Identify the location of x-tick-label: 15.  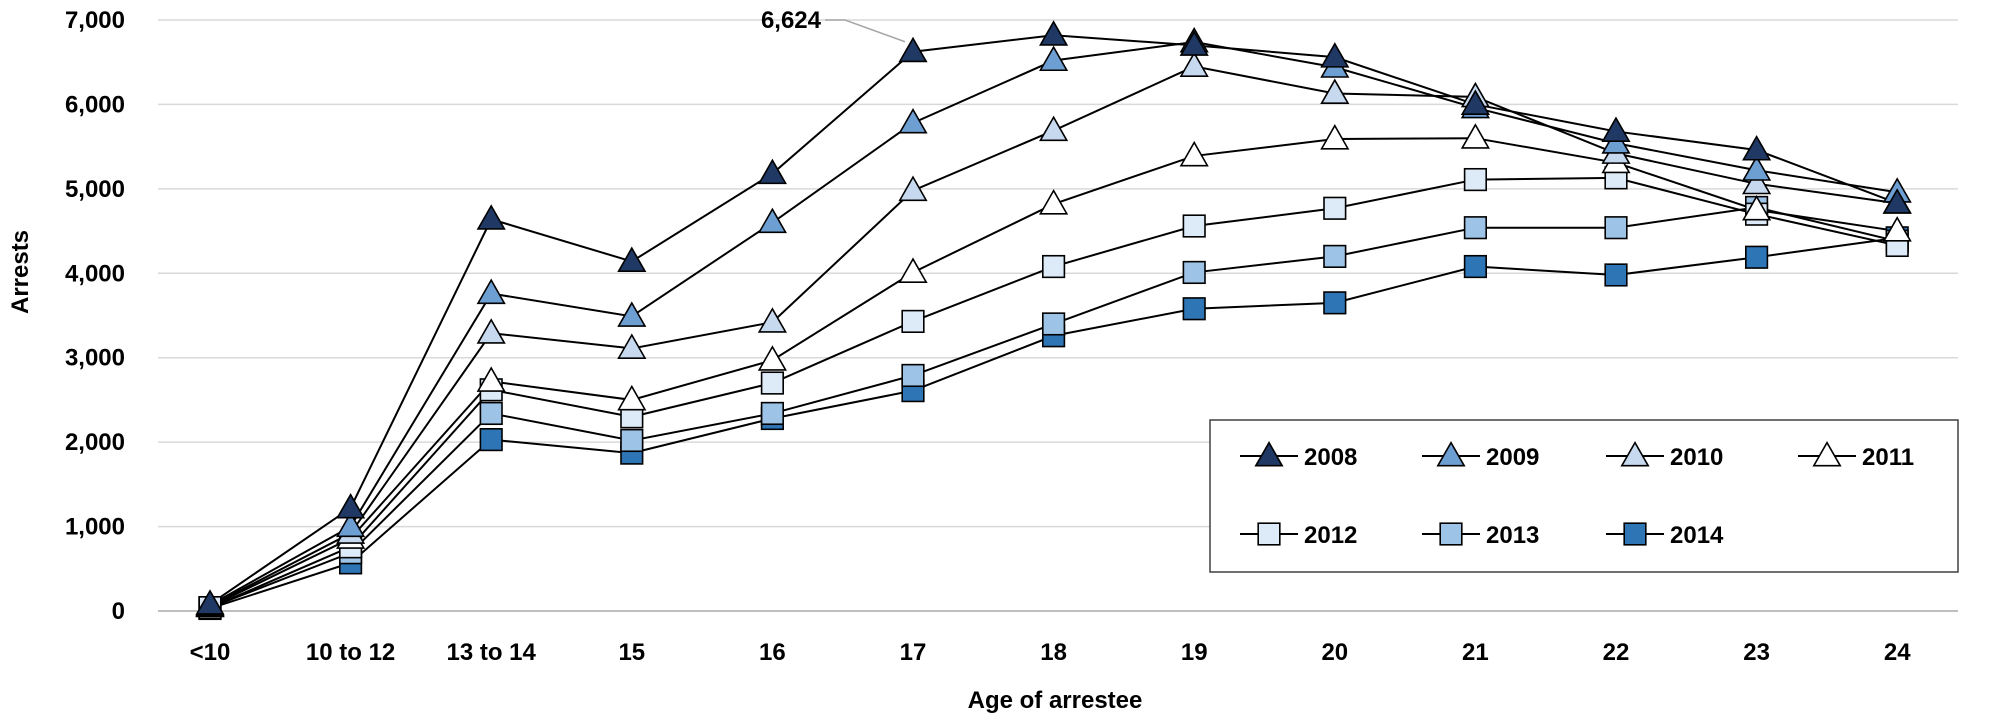
(631, 652).